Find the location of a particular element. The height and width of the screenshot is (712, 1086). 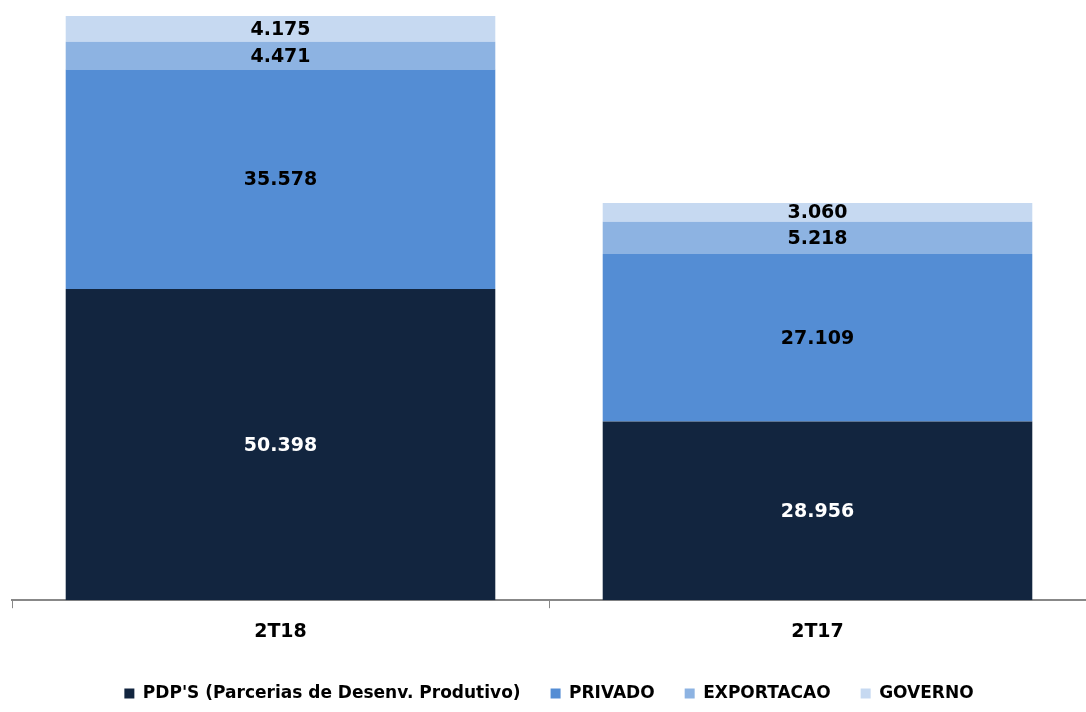

data-label: 28.956 is located at coordinates (817, 509).